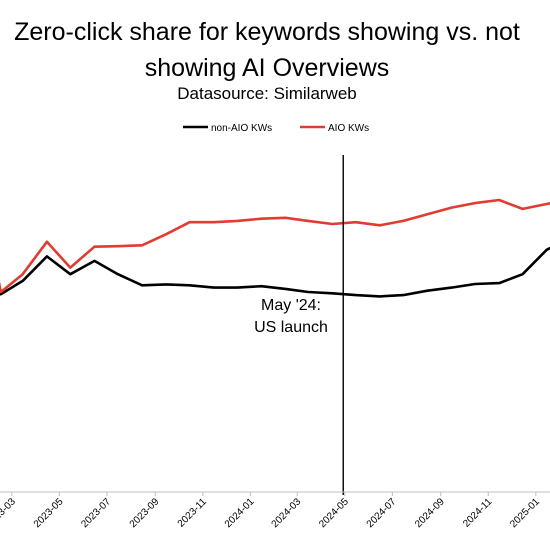 The width and height of the screenshot is (550, 550). Describe the element at coordinates (9, 513) in the screenshot. I see `x-tick-label-2023-03: 2023-03` at that location.